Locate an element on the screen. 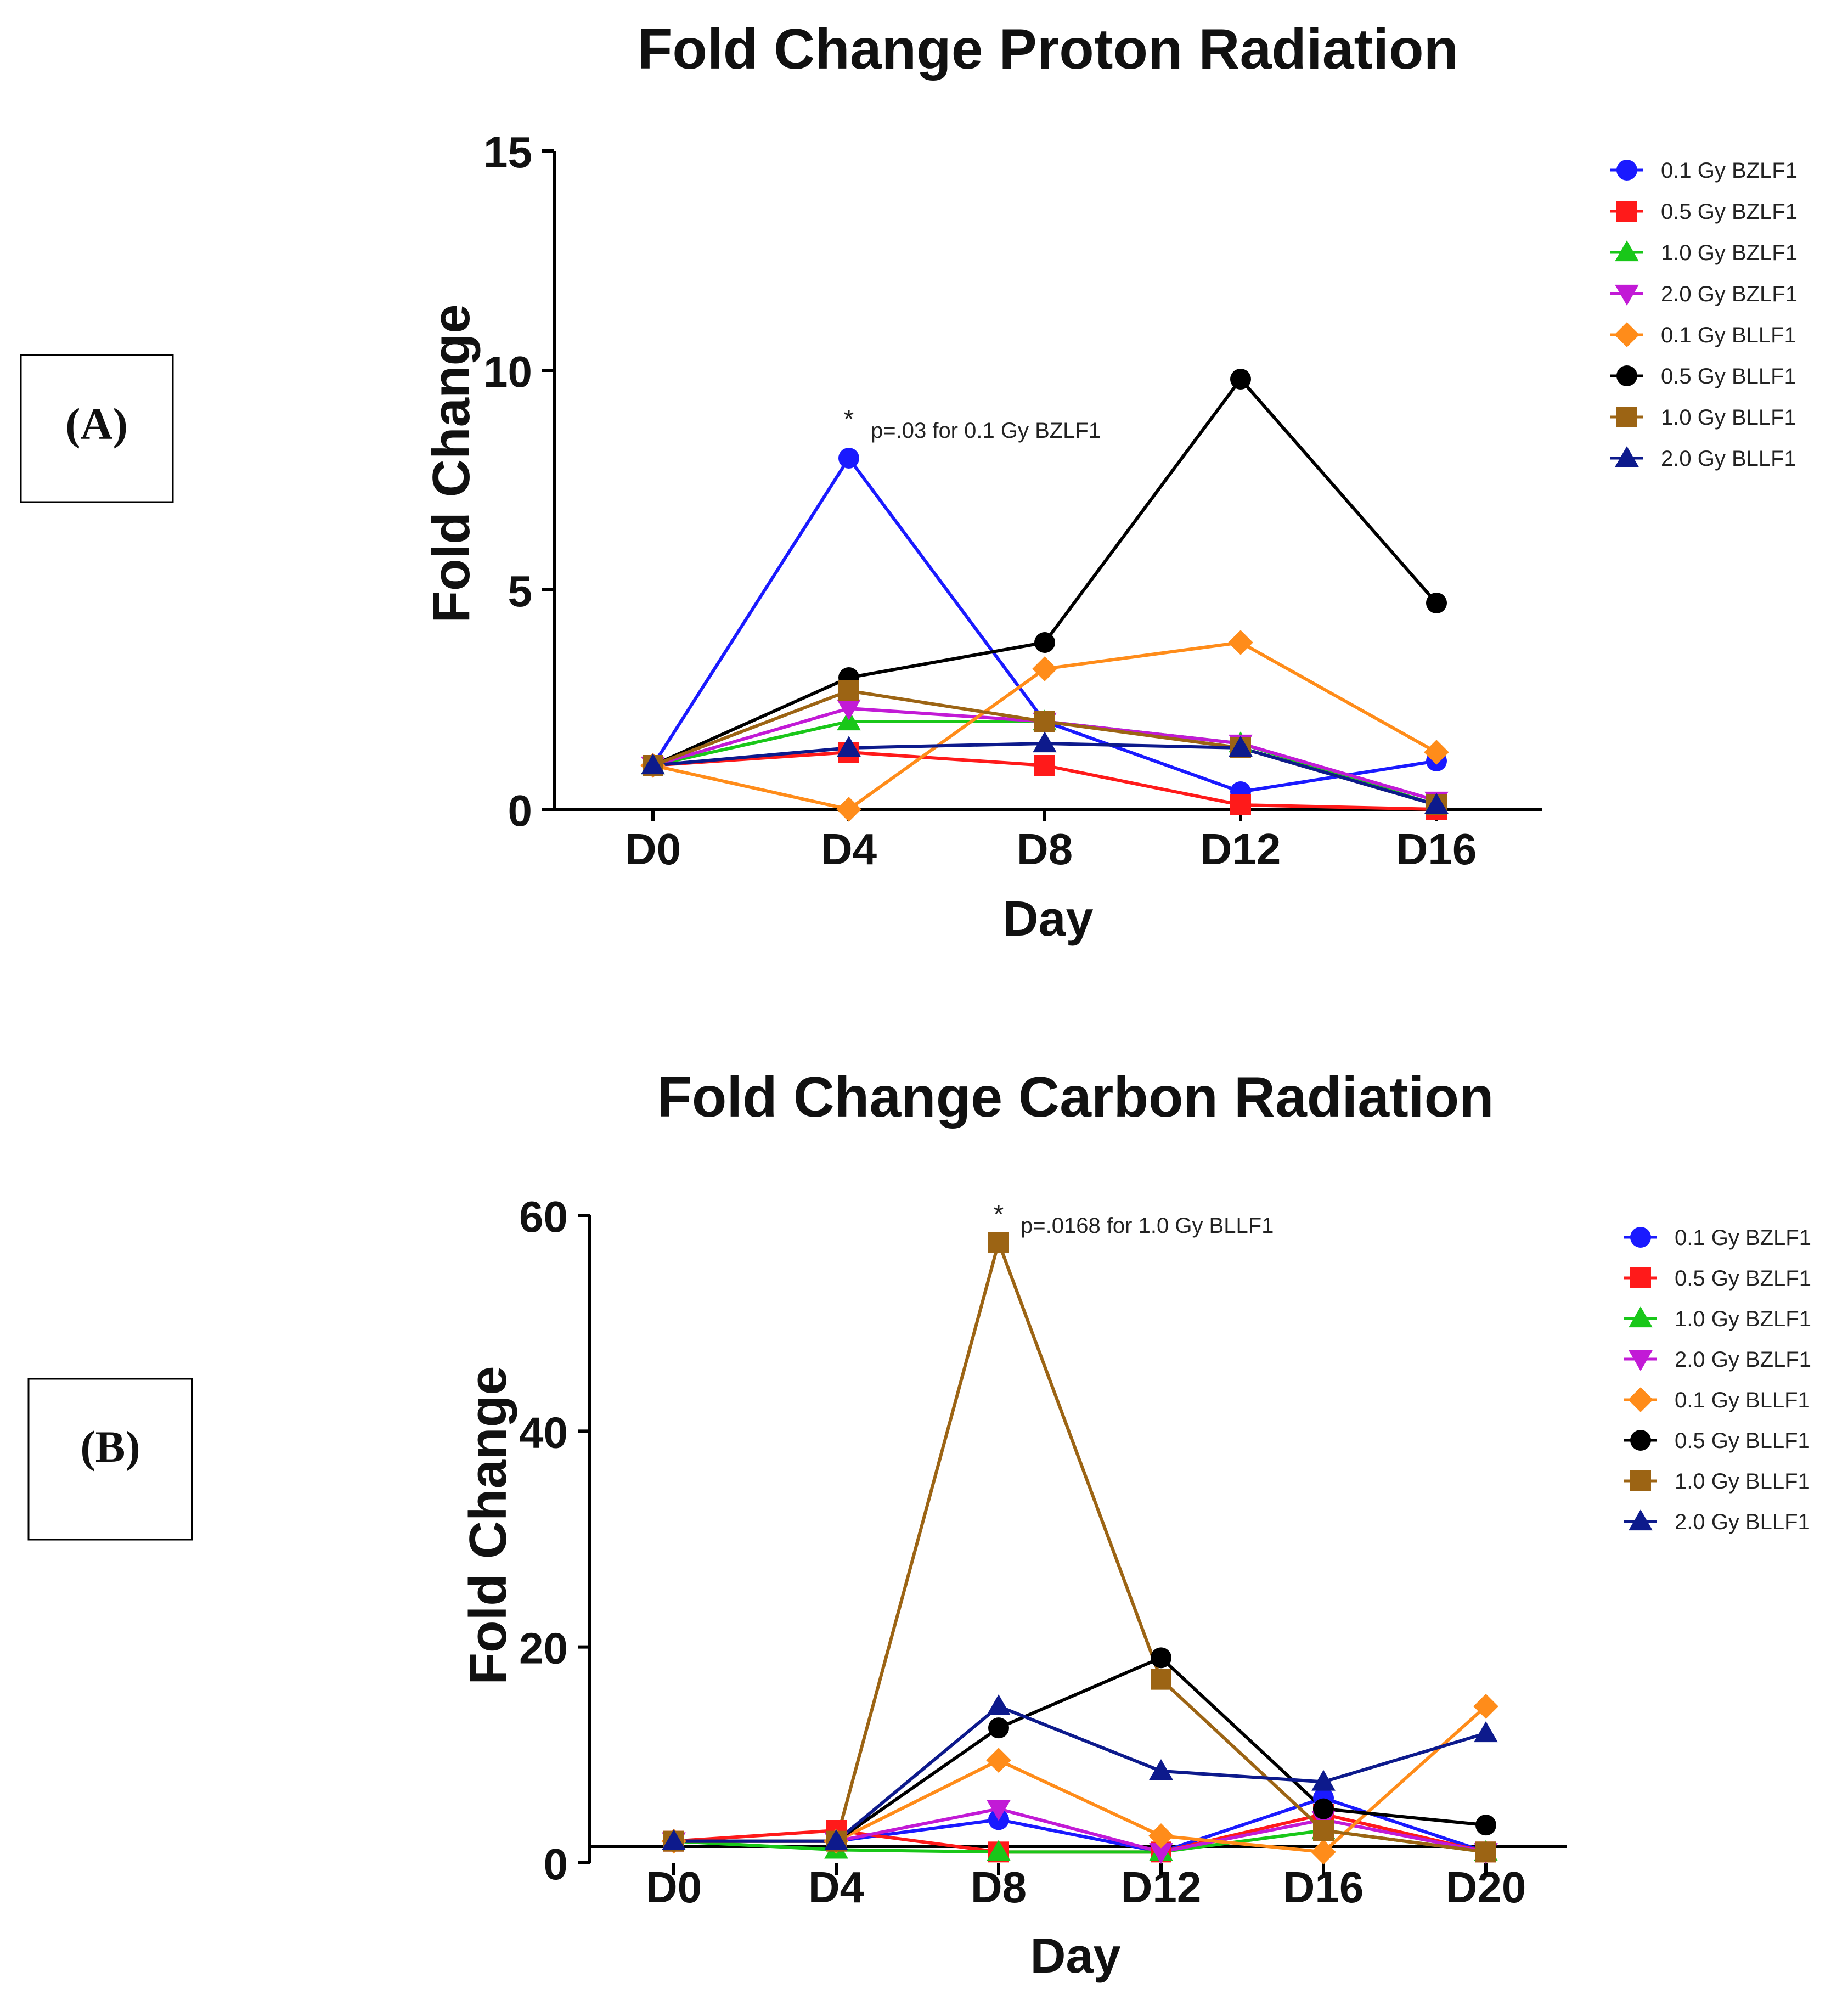  series-line-1-0-gy-bllf1 is located at coordinates (1080, 1548).